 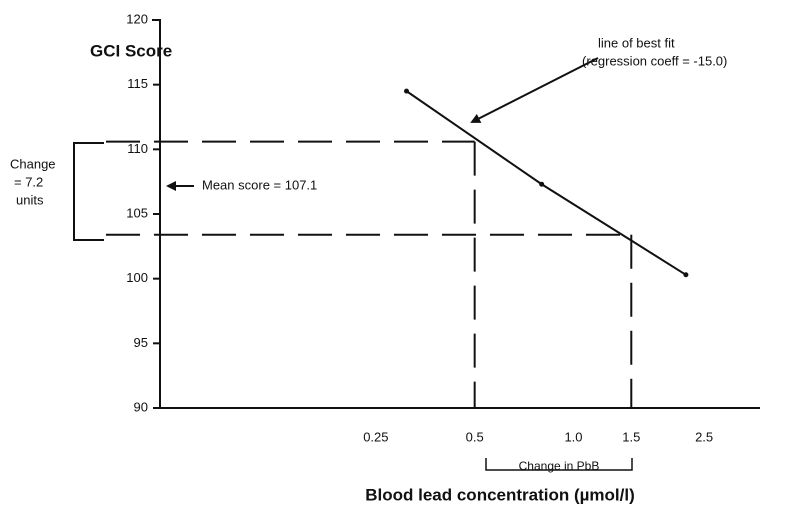 What do you see at coordinates (375, 436) in the screenshot?
I see `x-tick-label: 0.25` at bounding box center [375, 436].